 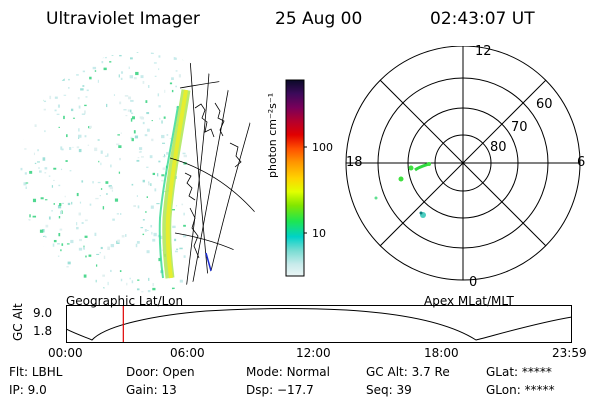 What do you see at coordinates (498, 147) in the screenshot?
I see `mlat-label-80: 80` at bounding box center [498, 147].